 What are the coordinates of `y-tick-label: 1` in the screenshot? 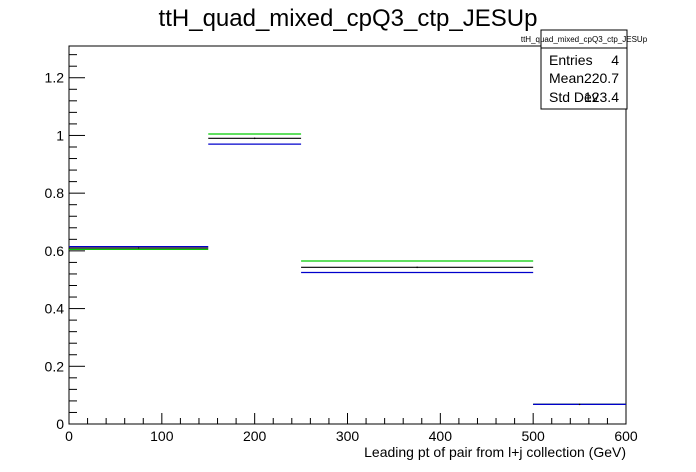 It's located at (60, 135).